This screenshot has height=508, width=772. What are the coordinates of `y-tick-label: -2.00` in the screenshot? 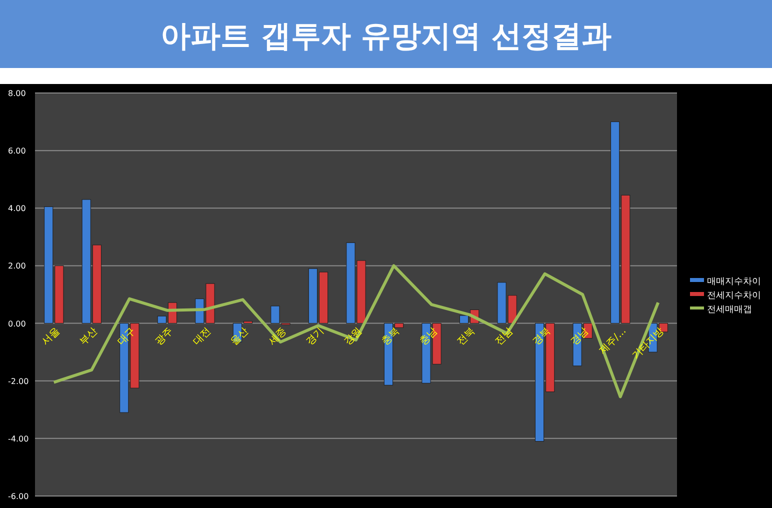 It's located at (18, 381).